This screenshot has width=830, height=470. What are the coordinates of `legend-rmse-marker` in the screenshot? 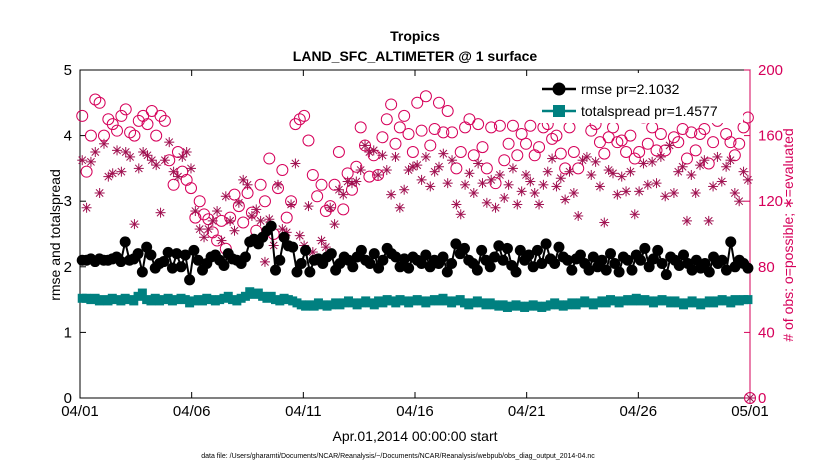 It's located at (559, 89).